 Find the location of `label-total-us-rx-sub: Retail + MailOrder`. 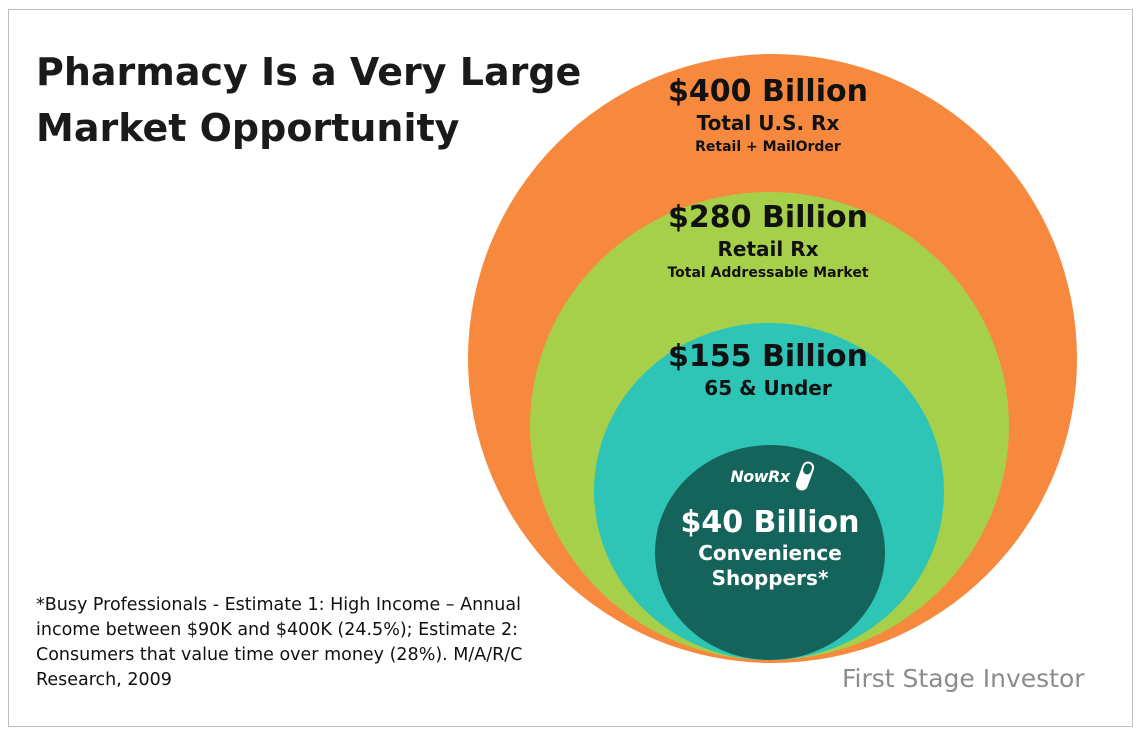

label-total-us-rx-sub: Retail + MailOrder is located at coordinates (768, 147).